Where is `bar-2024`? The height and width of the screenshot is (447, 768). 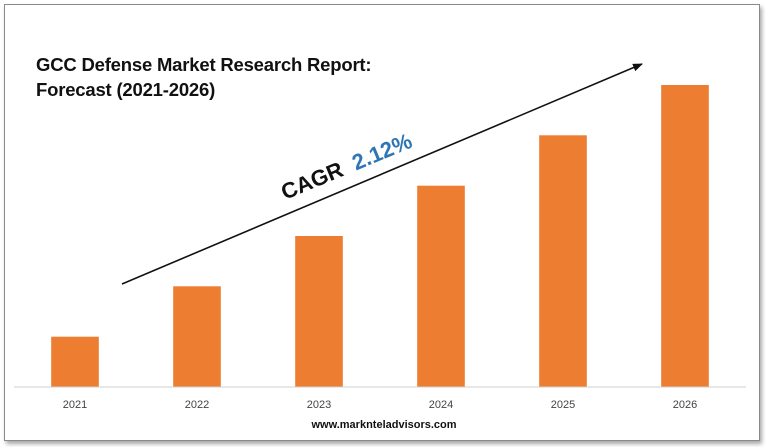
bar-2024 is located at coordinates (441, 286).